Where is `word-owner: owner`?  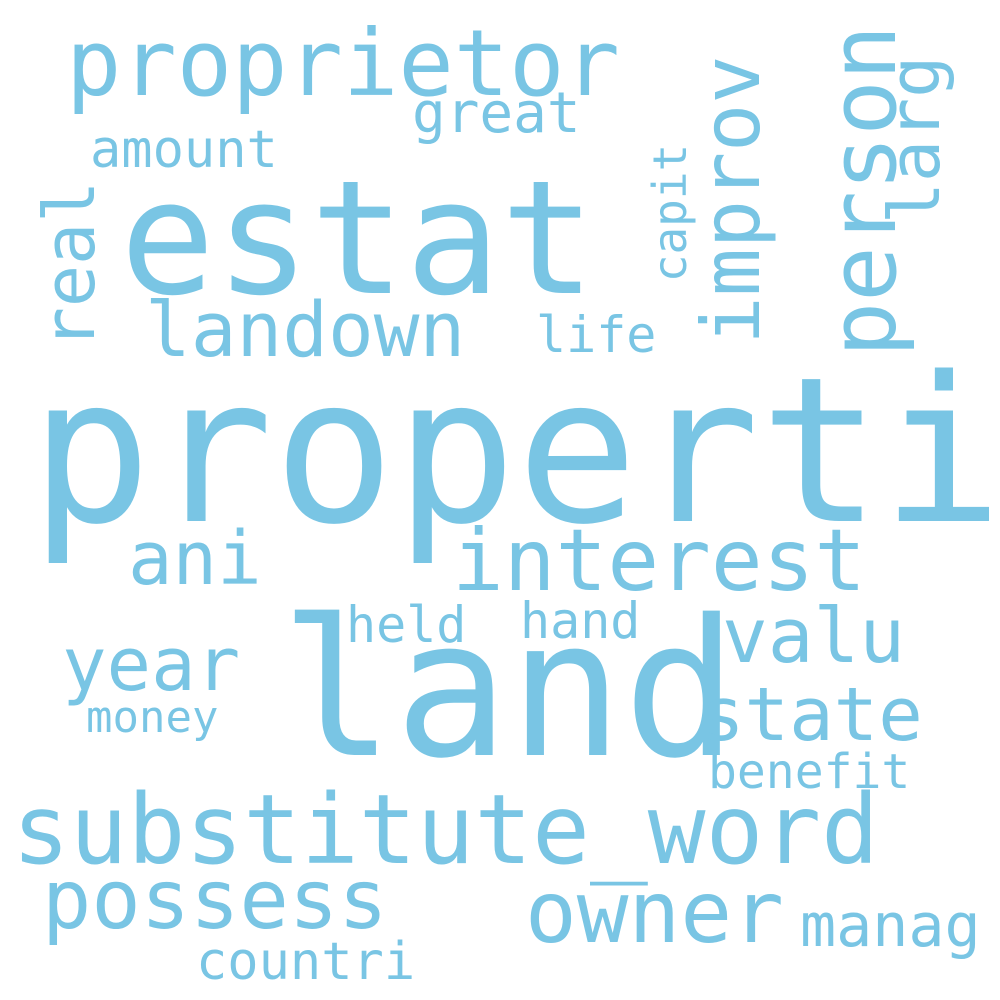
word-owner: owner is located at coordinates (654, 913).